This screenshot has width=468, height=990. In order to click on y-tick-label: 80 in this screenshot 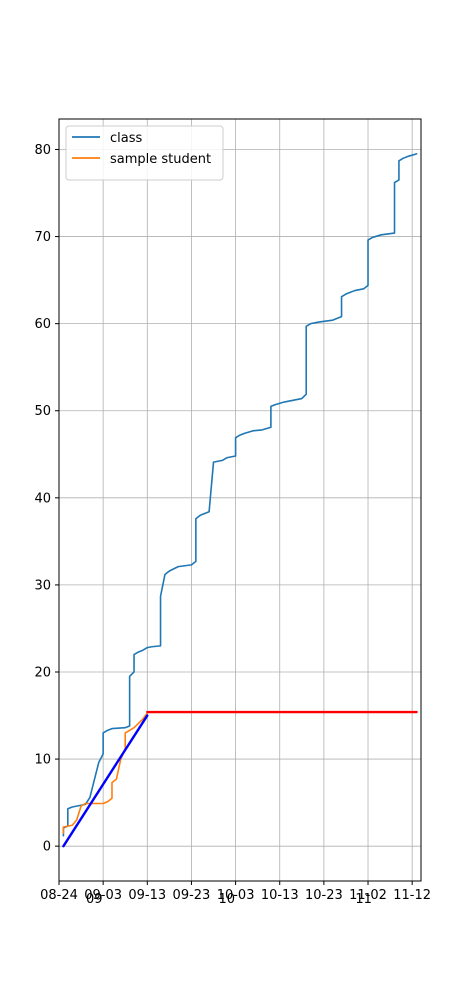, I will do `click(42, 150)`.